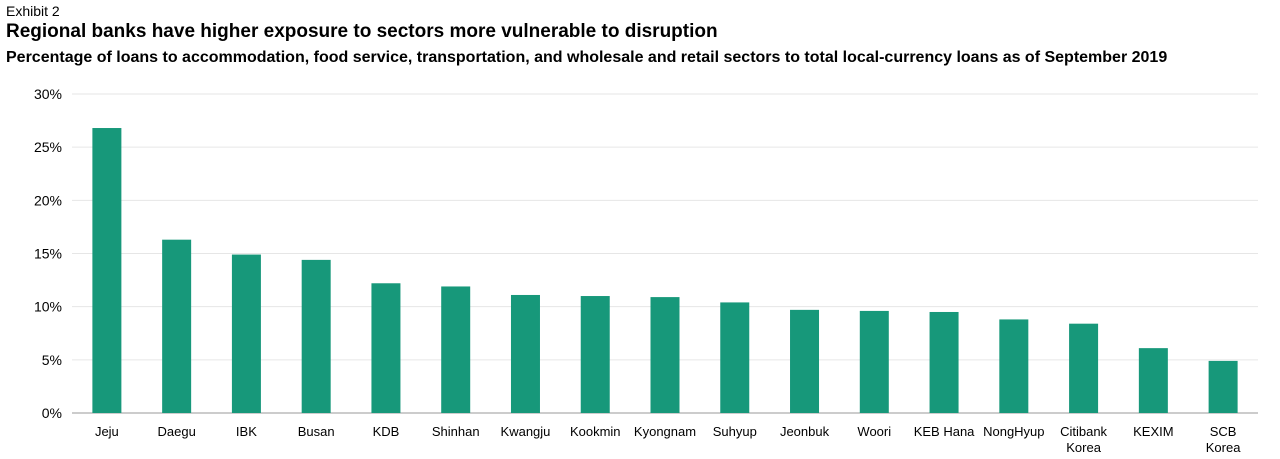 This screenshot has height=459, width=1280. I want to click on y-tick-label: 5%, so click(52, 360).